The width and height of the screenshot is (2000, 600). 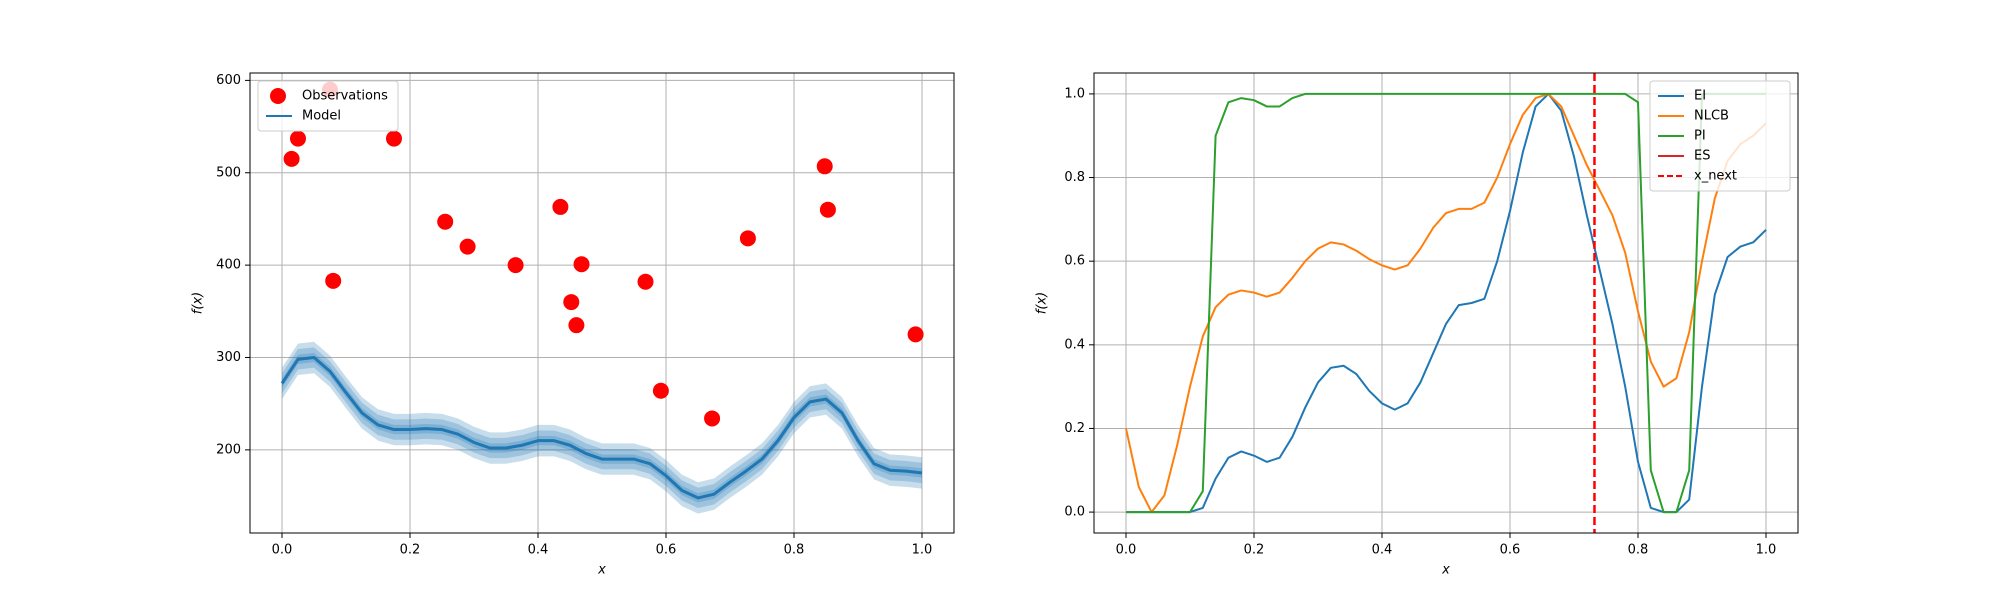 What do you see at coordinates (1074, 177) in the screenshot?
I see `y-tick-label: 0.8` at bounding box center [1074, 177].